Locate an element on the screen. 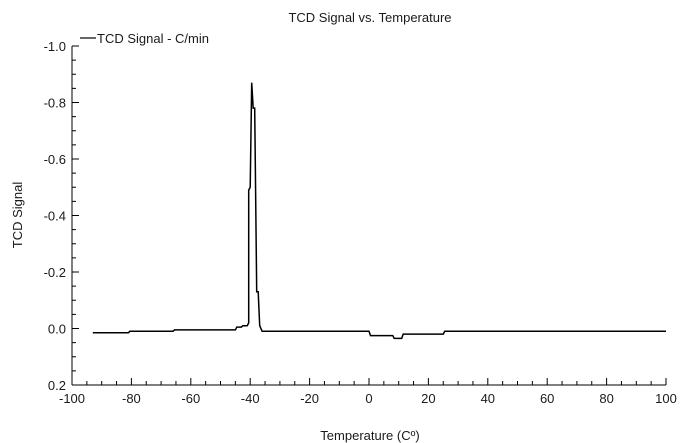  x-tick-label: 100 is located at coordinates (666, 398).